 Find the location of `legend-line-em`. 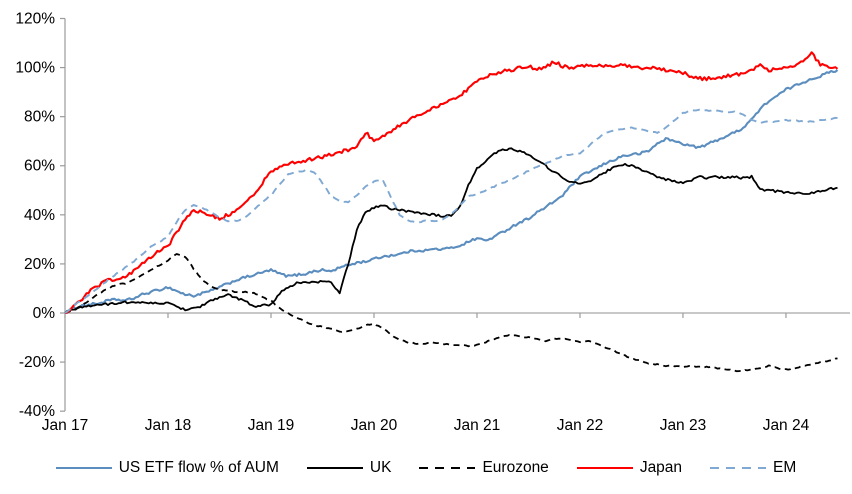

legend-line-em is located at coordinates (738, 468).